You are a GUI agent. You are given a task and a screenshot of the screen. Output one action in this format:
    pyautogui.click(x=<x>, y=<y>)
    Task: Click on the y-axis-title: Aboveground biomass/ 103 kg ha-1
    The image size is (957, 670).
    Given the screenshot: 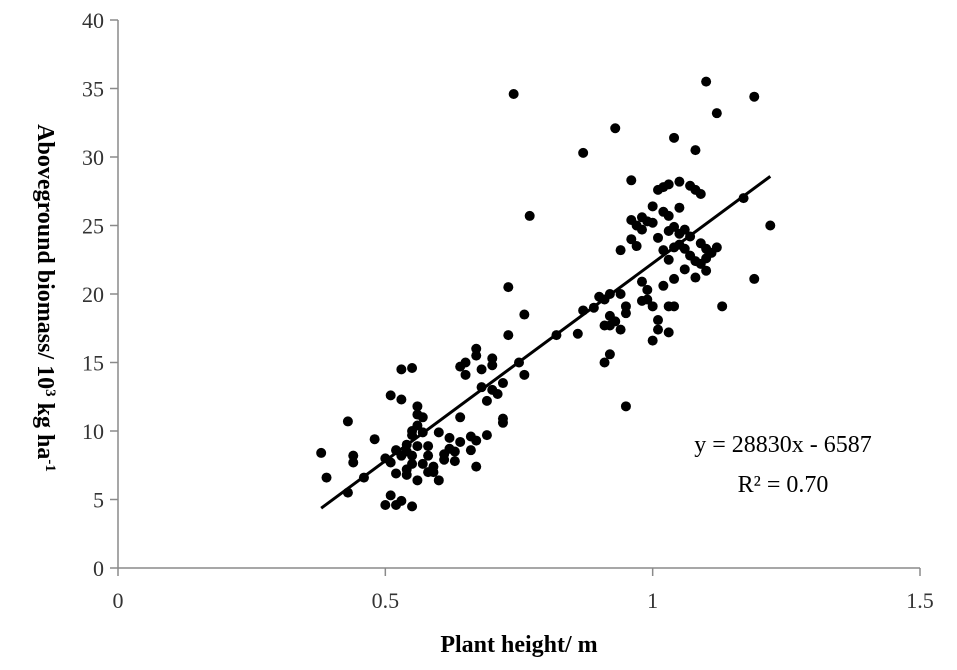 What is the action you would take?
    pyautogui.click(x=45, y=298)
    